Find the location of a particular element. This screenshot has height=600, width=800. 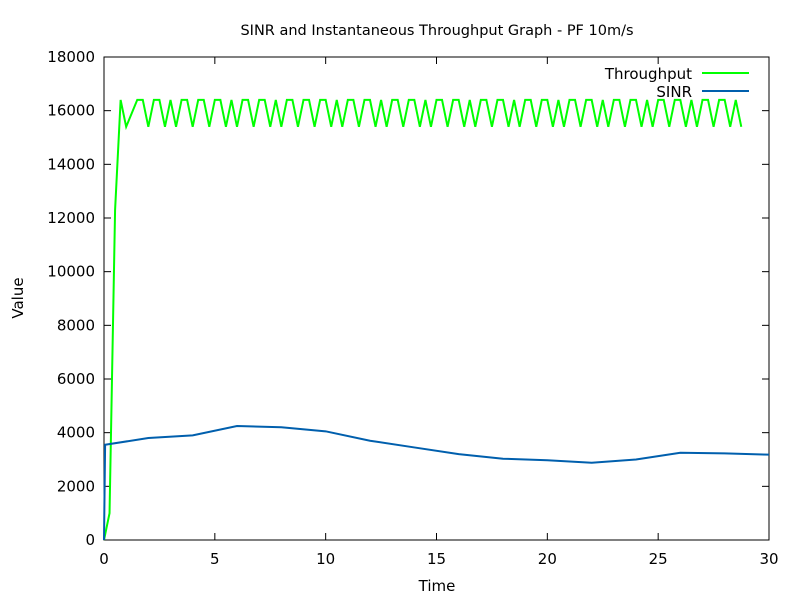

legend-label-throughput: Throughput is located at coordinates (648, 74).